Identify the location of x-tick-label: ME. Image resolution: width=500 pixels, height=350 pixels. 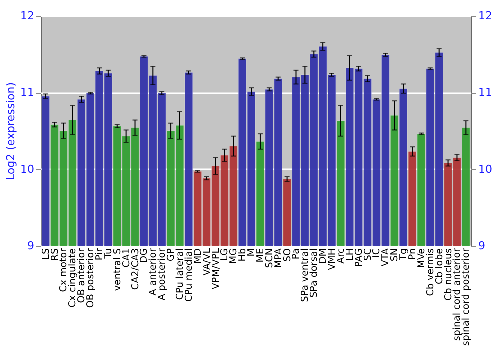
(260, 255).